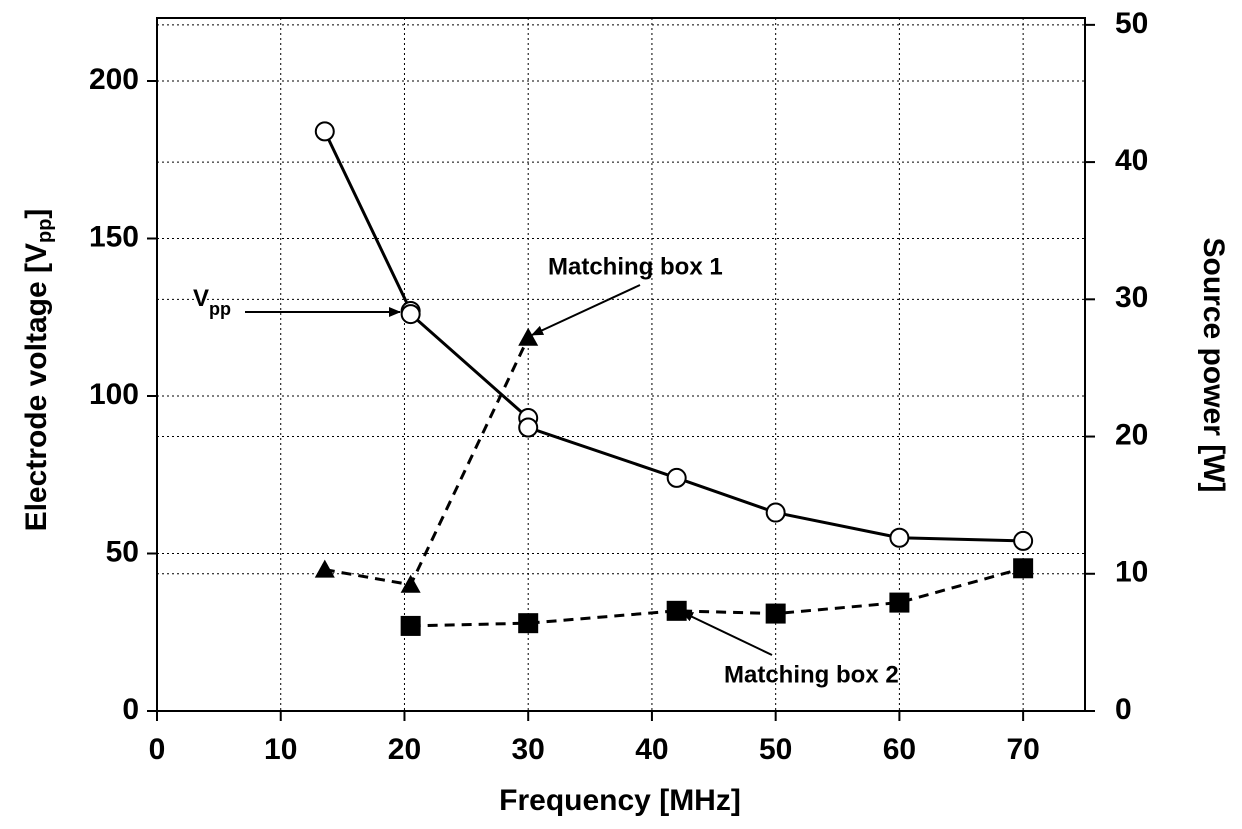 The height and width of the screenshot is (829, 1242). What do you see at coordinates (1022, 749) in the screenshot?
I see `x-tick-label: 70` at bounding box center [1022, 749].